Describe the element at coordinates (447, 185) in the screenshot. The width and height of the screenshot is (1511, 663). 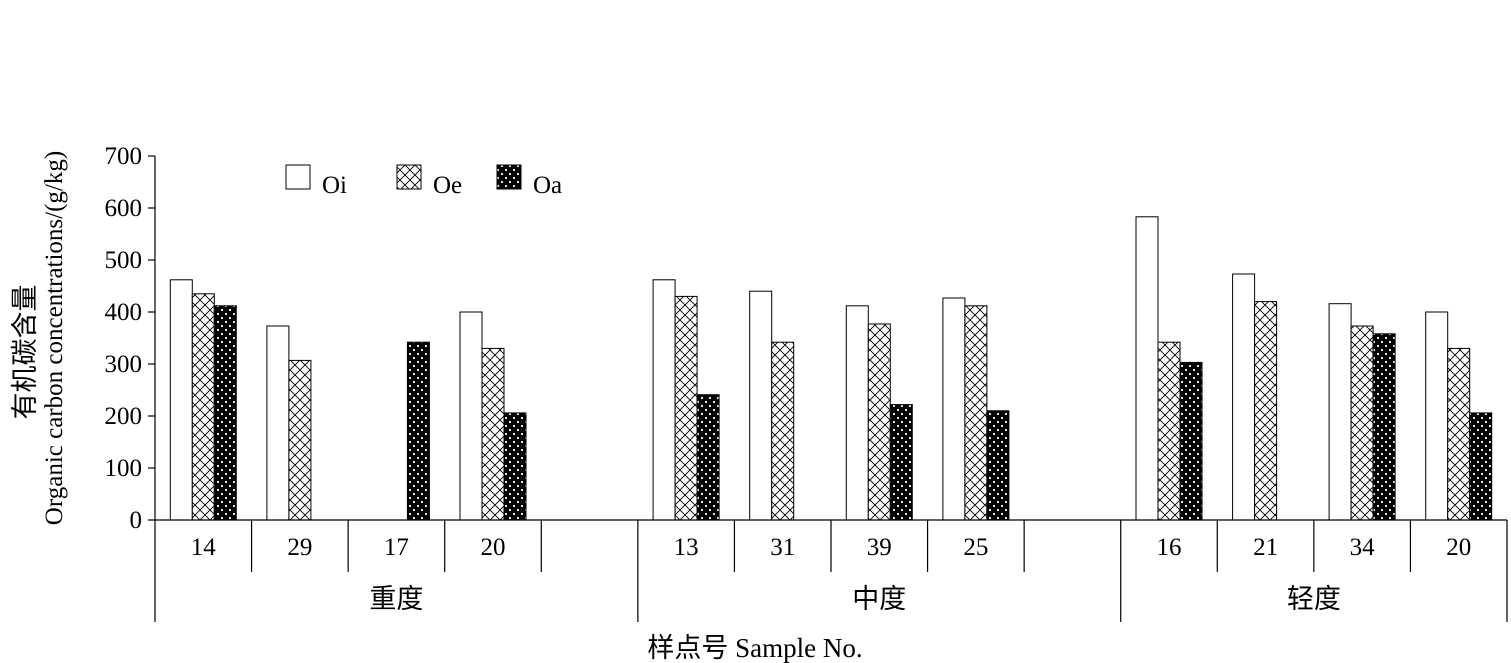
I see `legend-label-oe: Oe` at that location.